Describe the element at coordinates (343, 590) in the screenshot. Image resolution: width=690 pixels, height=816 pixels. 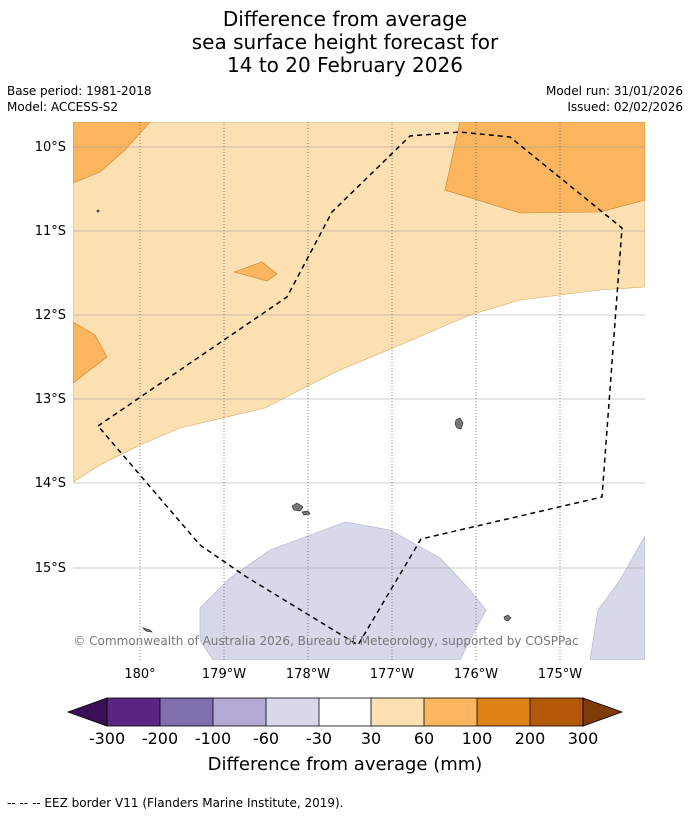
I see `contour-neg60-neg30-south` at that location.